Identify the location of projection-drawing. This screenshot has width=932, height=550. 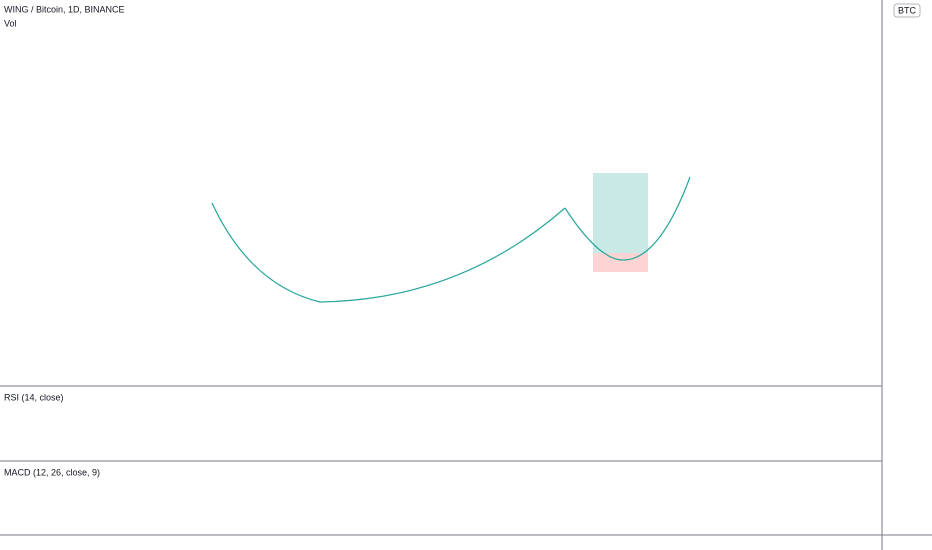
(627, 218).